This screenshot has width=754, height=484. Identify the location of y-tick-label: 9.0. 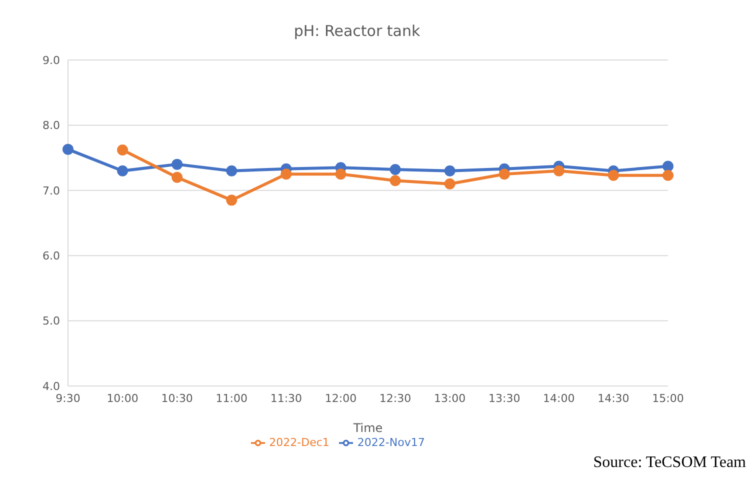
(51, 60).